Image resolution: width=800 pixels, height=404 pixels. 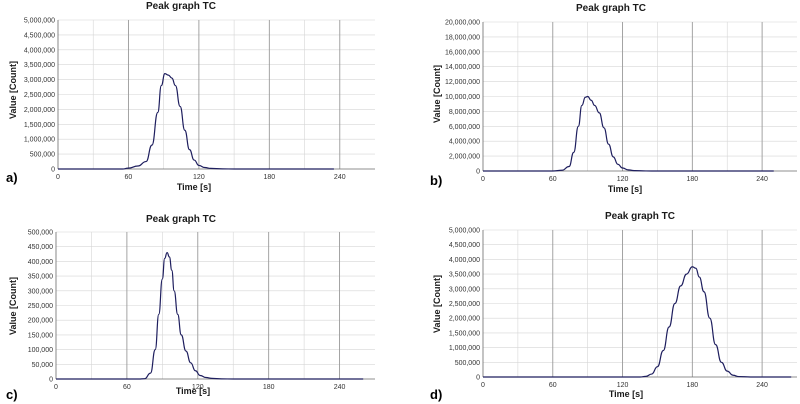 I want to click on y-tick-label: 350,000, so click(x=40, y=277).